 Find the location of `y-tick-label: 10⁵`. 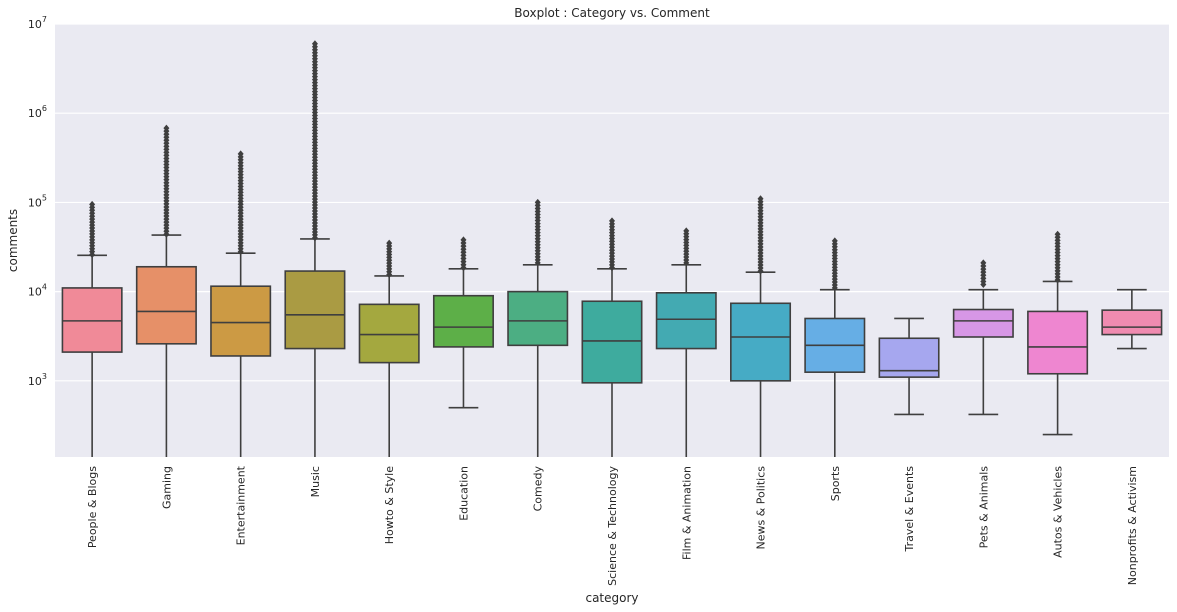

y-tick-label: 10⁵ is located at coordinates (37, 201).